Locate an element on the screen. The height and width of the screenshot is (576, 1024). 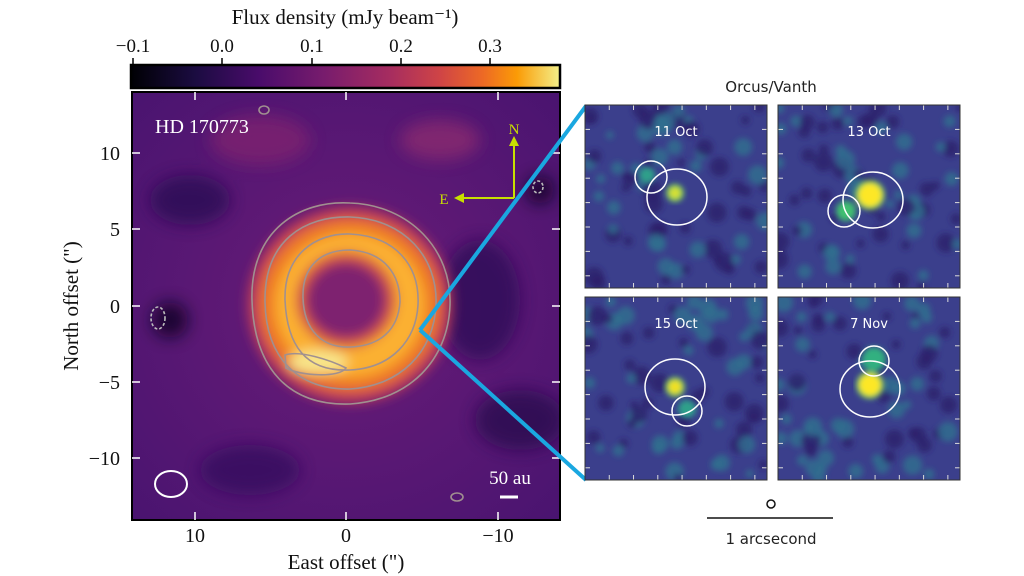
orcus-frame: 15 Oct is located at coordinates (676, 388).